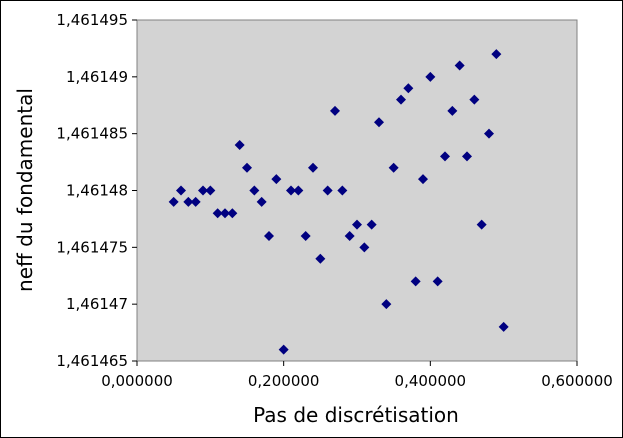  What do you see at coordinates (284, 381) in the screenshot?
I see `x-tick-label: 0,200000` at bounding box center [284, 381].